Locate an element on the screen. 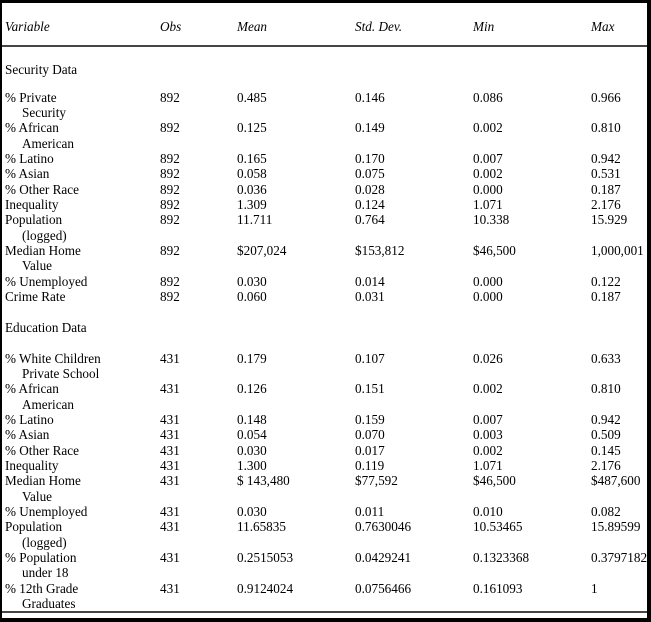  variable-wrap-line: under 18 is located at coordinates (45, 573).